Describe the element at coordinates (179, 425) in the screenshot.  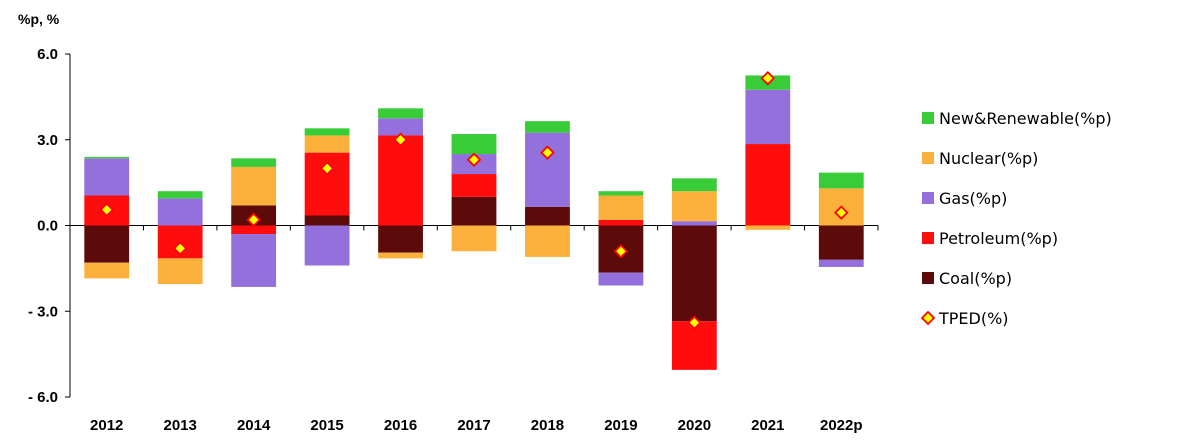
I see `x-tick-label: 2013` at that location.